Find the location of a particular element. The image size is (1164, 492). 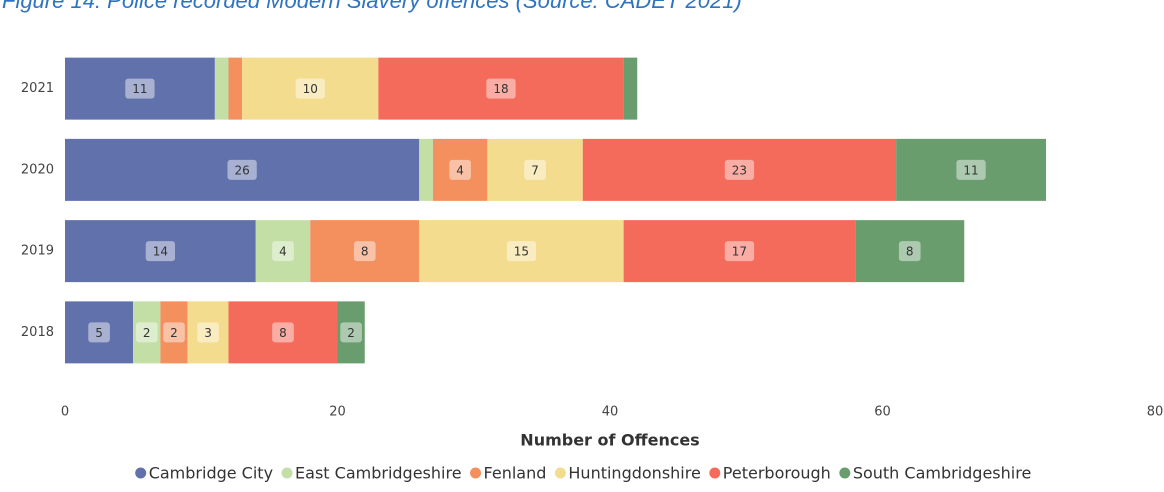

data-label: 10 is located at coordinates (310, 88).